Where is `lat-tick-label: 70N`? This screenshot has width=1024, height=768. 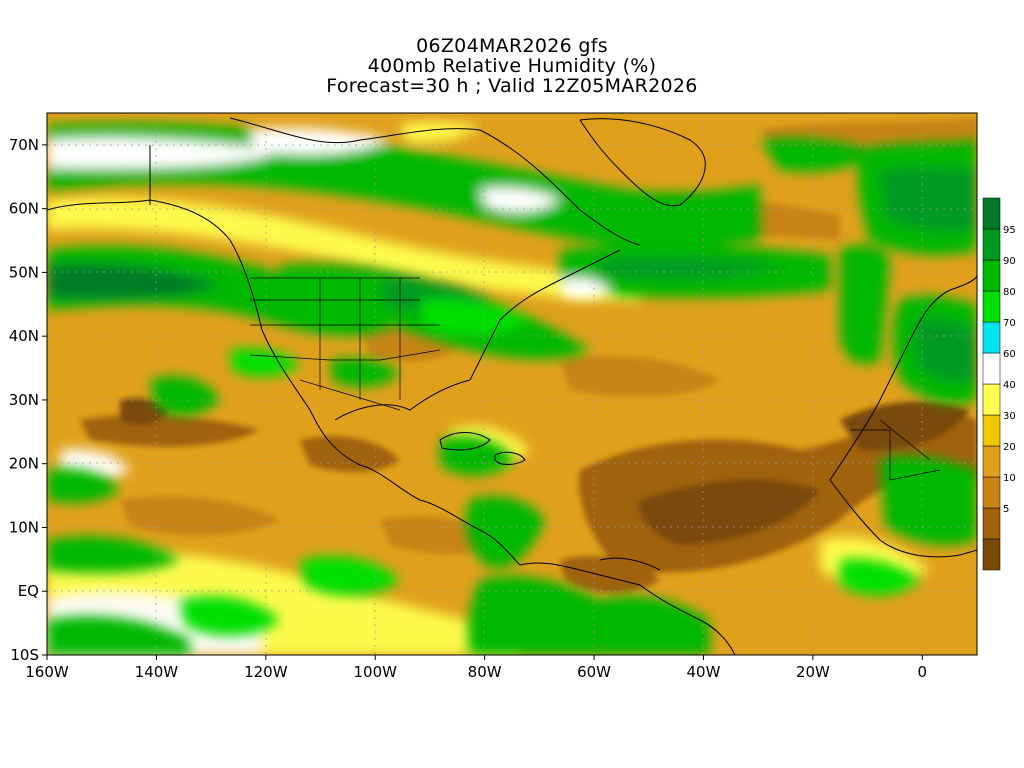 lat-tick-label: 70N is located at coordinates (24, 145).